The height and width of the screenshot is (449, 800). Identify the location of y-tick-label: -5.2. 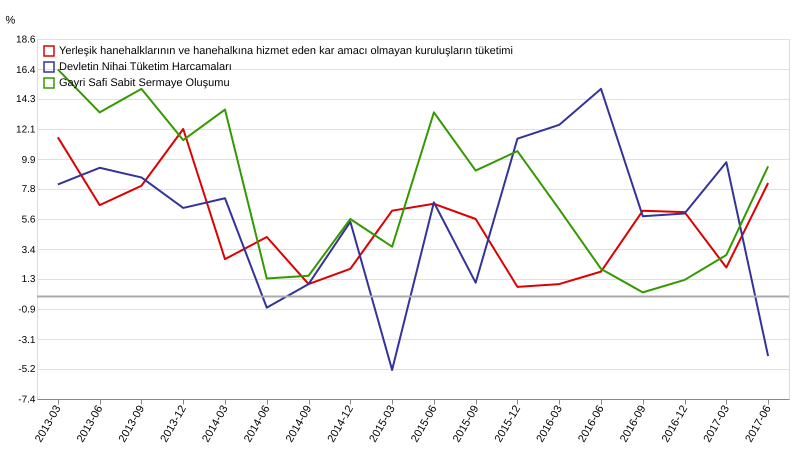
(27, 370).